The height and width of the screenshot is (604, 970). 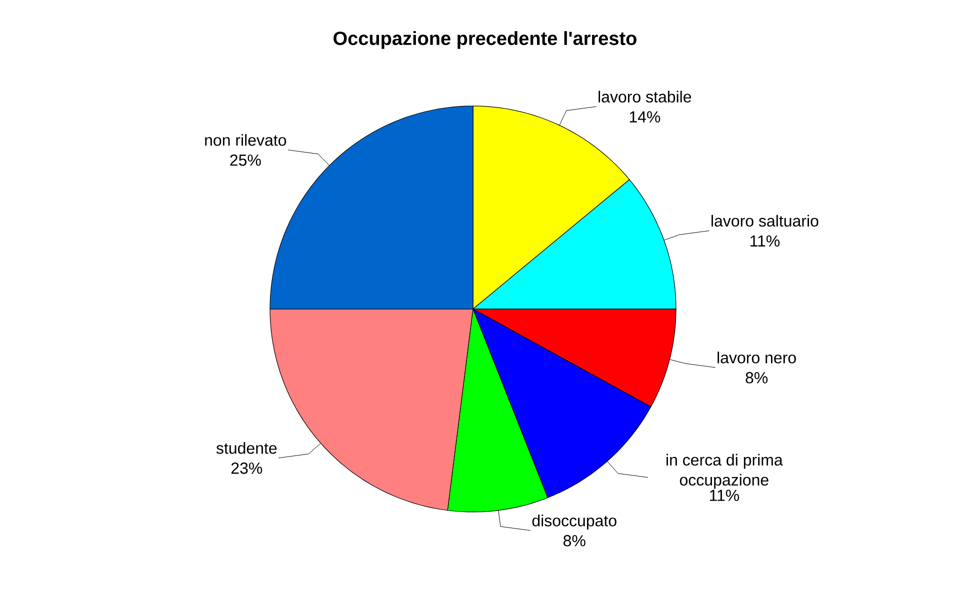 What do you see at coordinates (574, 522) in the screenshot?
I see `slice-label: disoccupato` at bounding box center [574, 522].